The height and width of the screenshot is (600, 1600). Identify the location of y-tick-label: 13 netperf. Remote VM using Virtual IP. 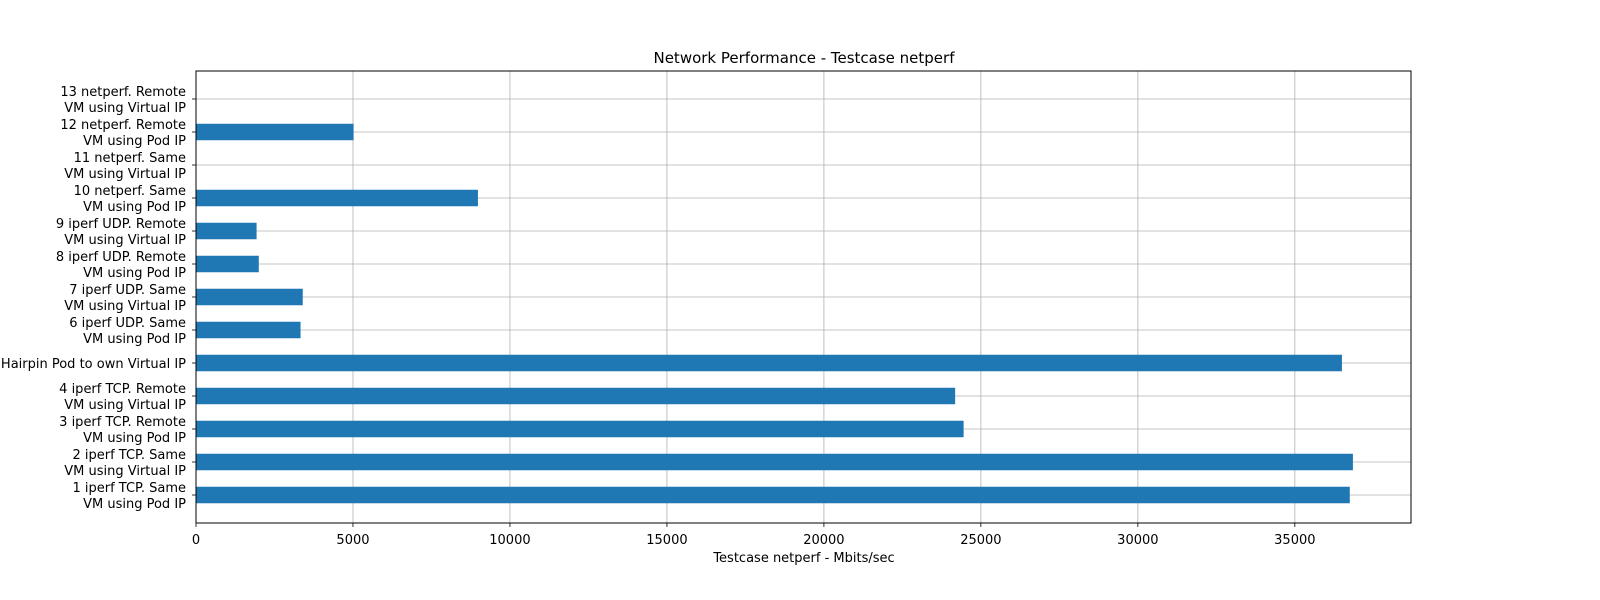
(123, 100).